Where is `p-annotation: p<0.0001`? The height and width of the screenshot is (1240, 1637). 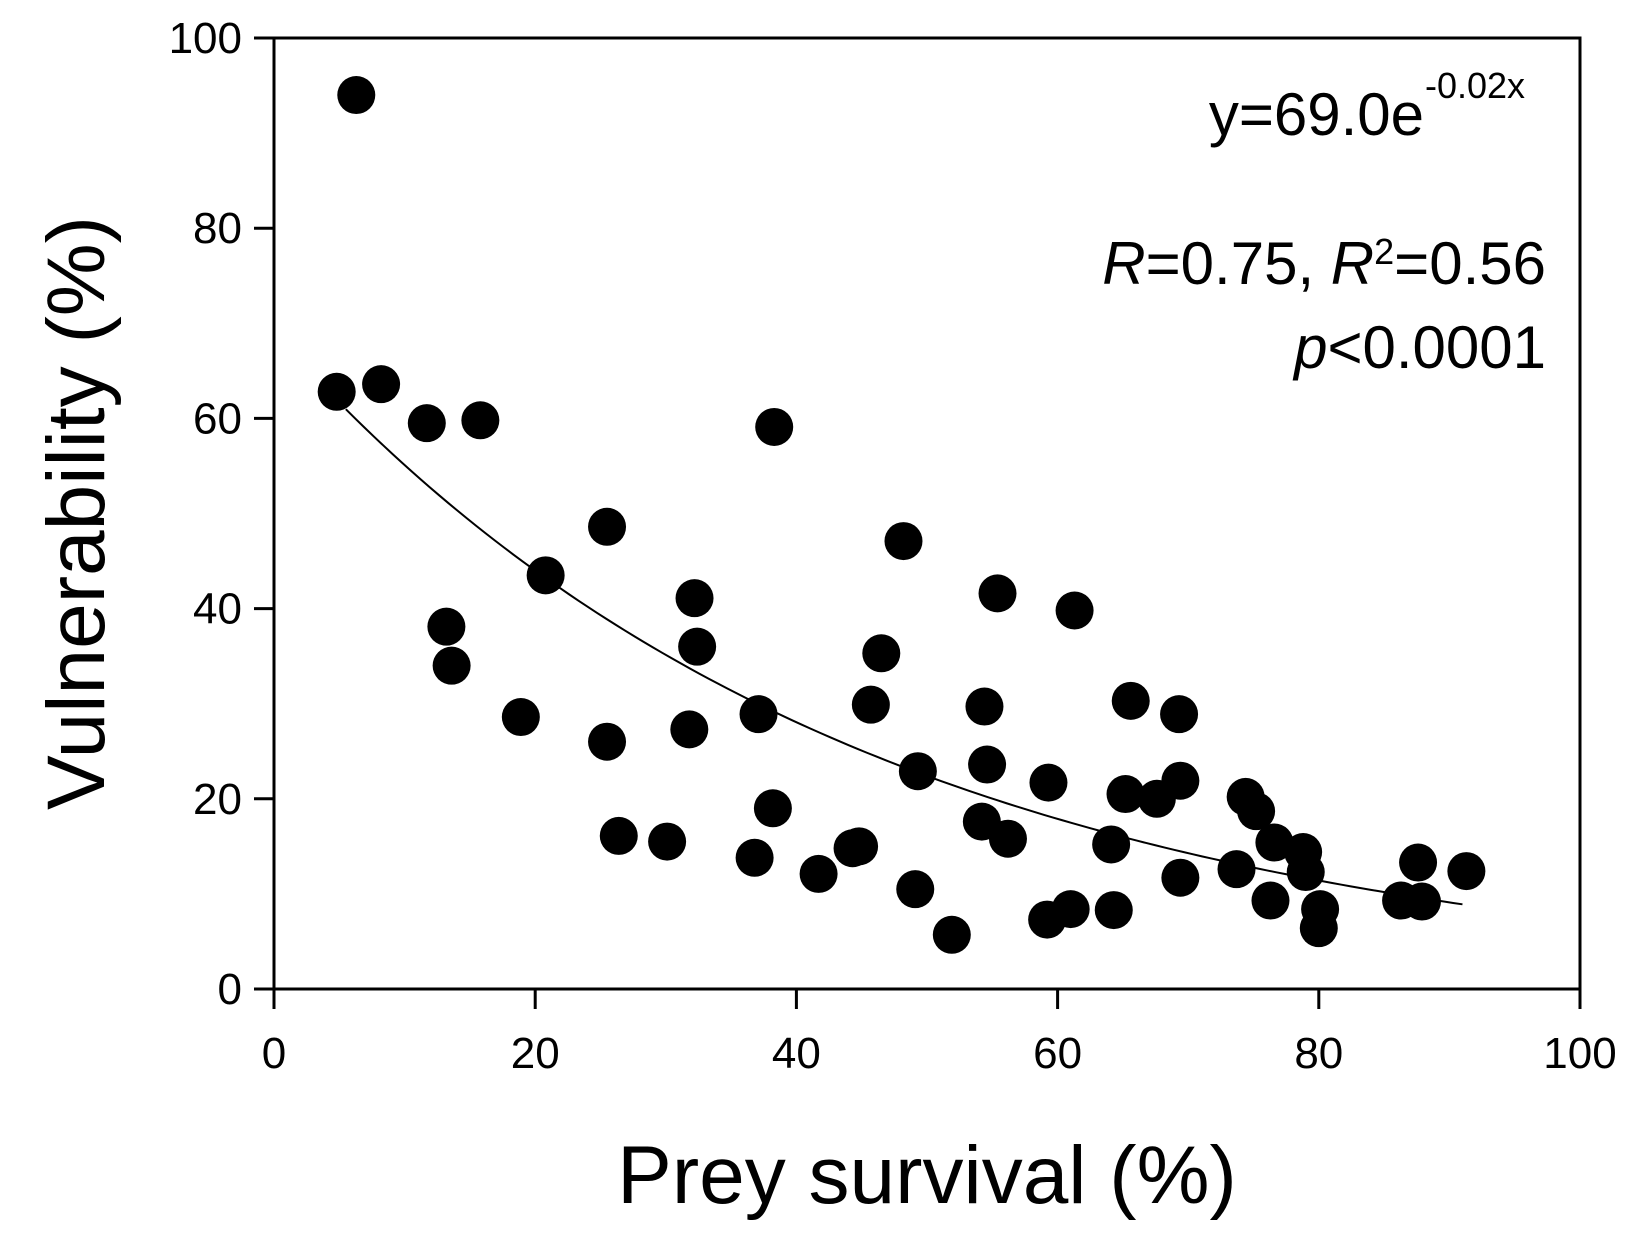
p-annotation: p<0.0001 is located at coordinates (1419, 347).